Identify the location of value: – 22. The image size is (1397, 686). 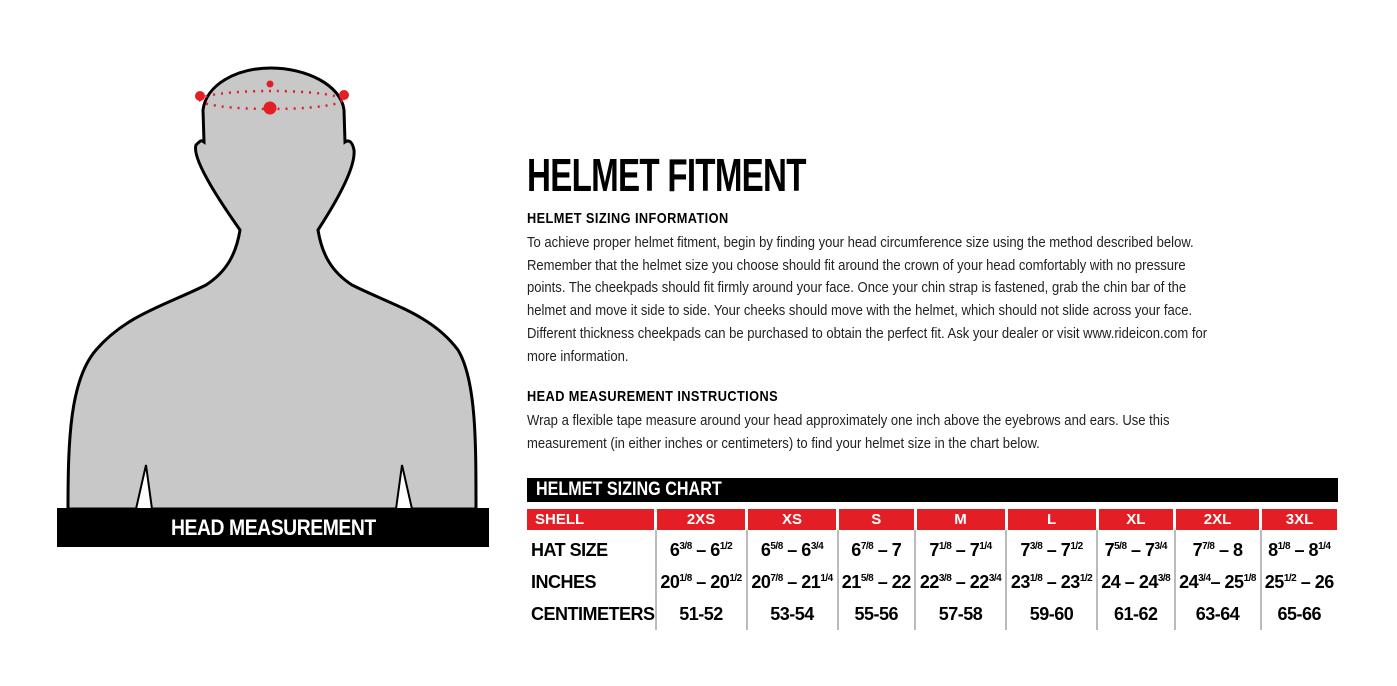
(892, 581).